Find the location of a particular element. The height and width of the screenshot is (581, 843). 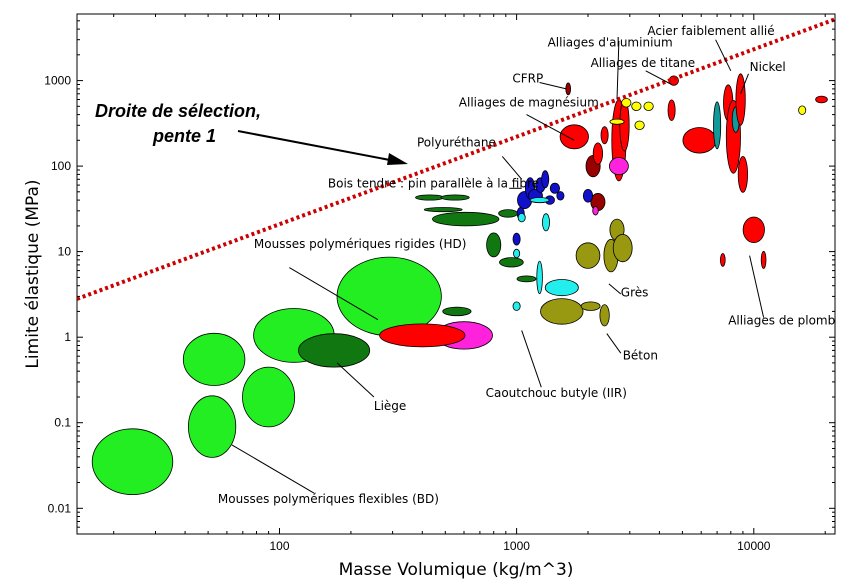

annotation-label-2: Alliages de titane is located at coordinates (643, 63).